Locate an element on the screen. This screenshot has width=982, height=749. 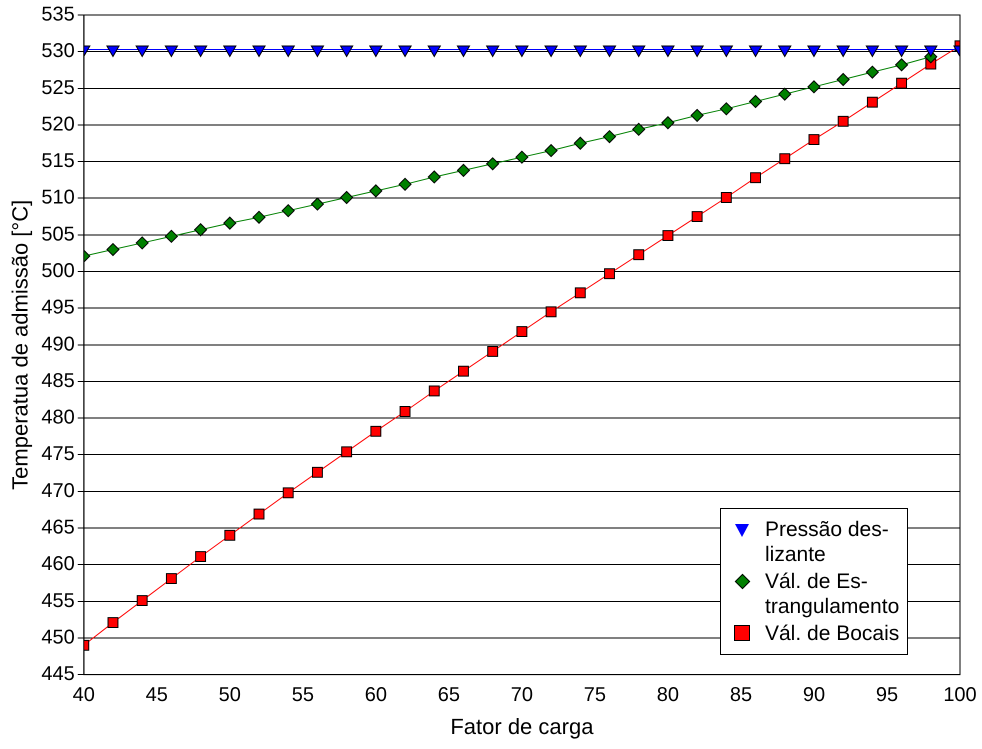
y-tick-label: 445 is located at coordinates (58, 674).